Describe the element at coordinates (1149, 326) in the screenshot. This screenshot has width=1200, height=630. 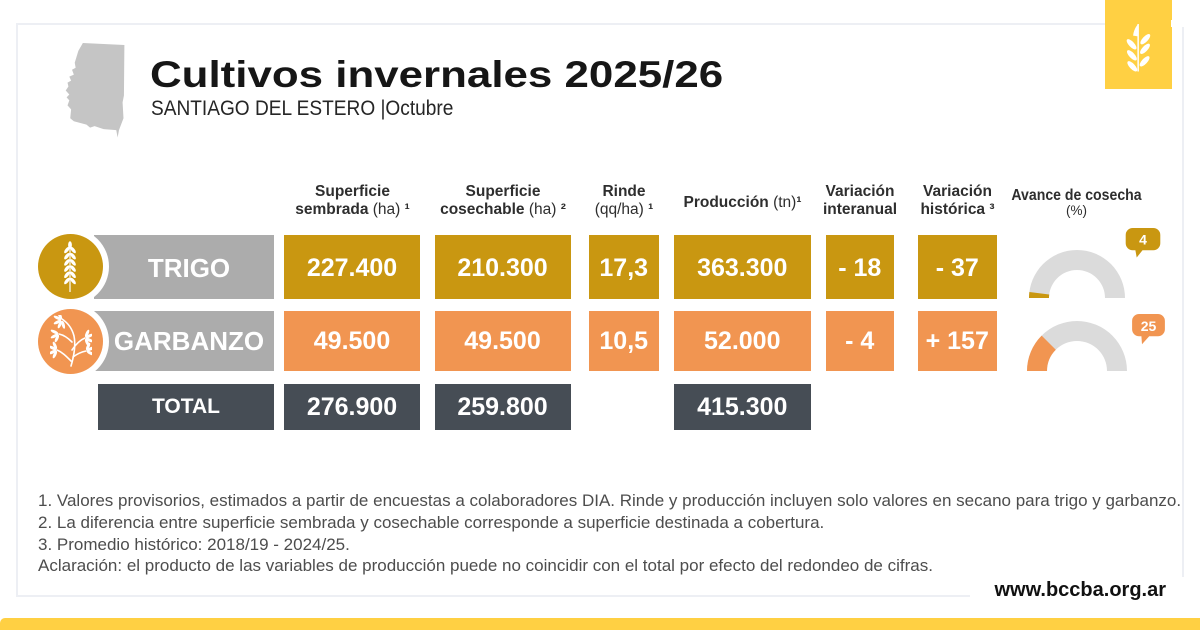
I see `svg-text: 25` at that location.